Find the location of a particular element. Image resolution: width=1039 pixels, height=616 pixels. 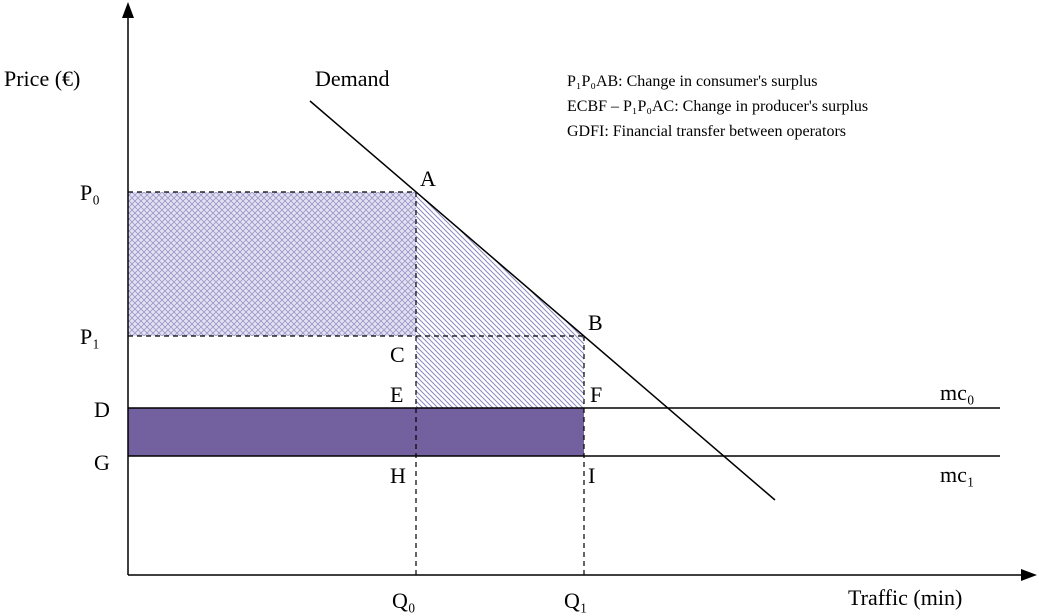

point-label: Q₀ is located at coordinates (404, 600).